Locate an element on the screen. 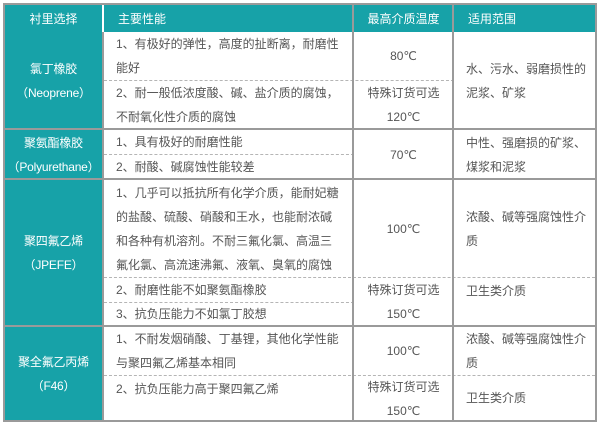 This screenshot has height=427, width=600. temp-cell: 80℃ is located at coordinates (403, 56).